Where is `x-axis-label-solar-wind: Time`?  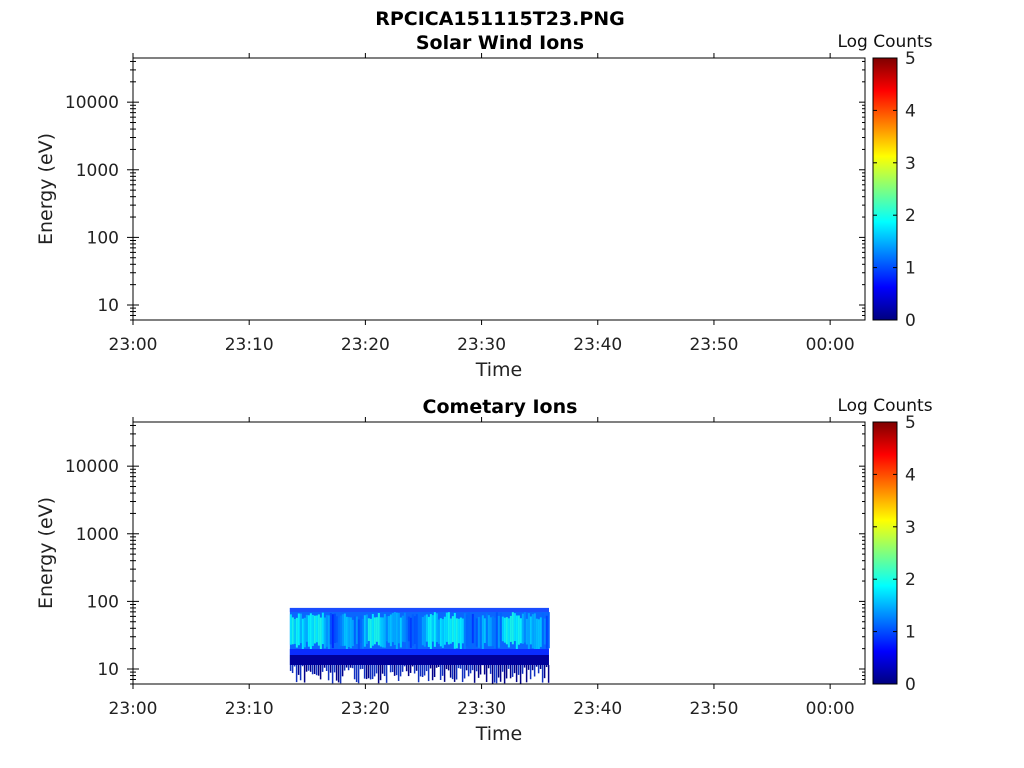 x-axis-label-solar-wind: Time is located at coordinates (499, 370).